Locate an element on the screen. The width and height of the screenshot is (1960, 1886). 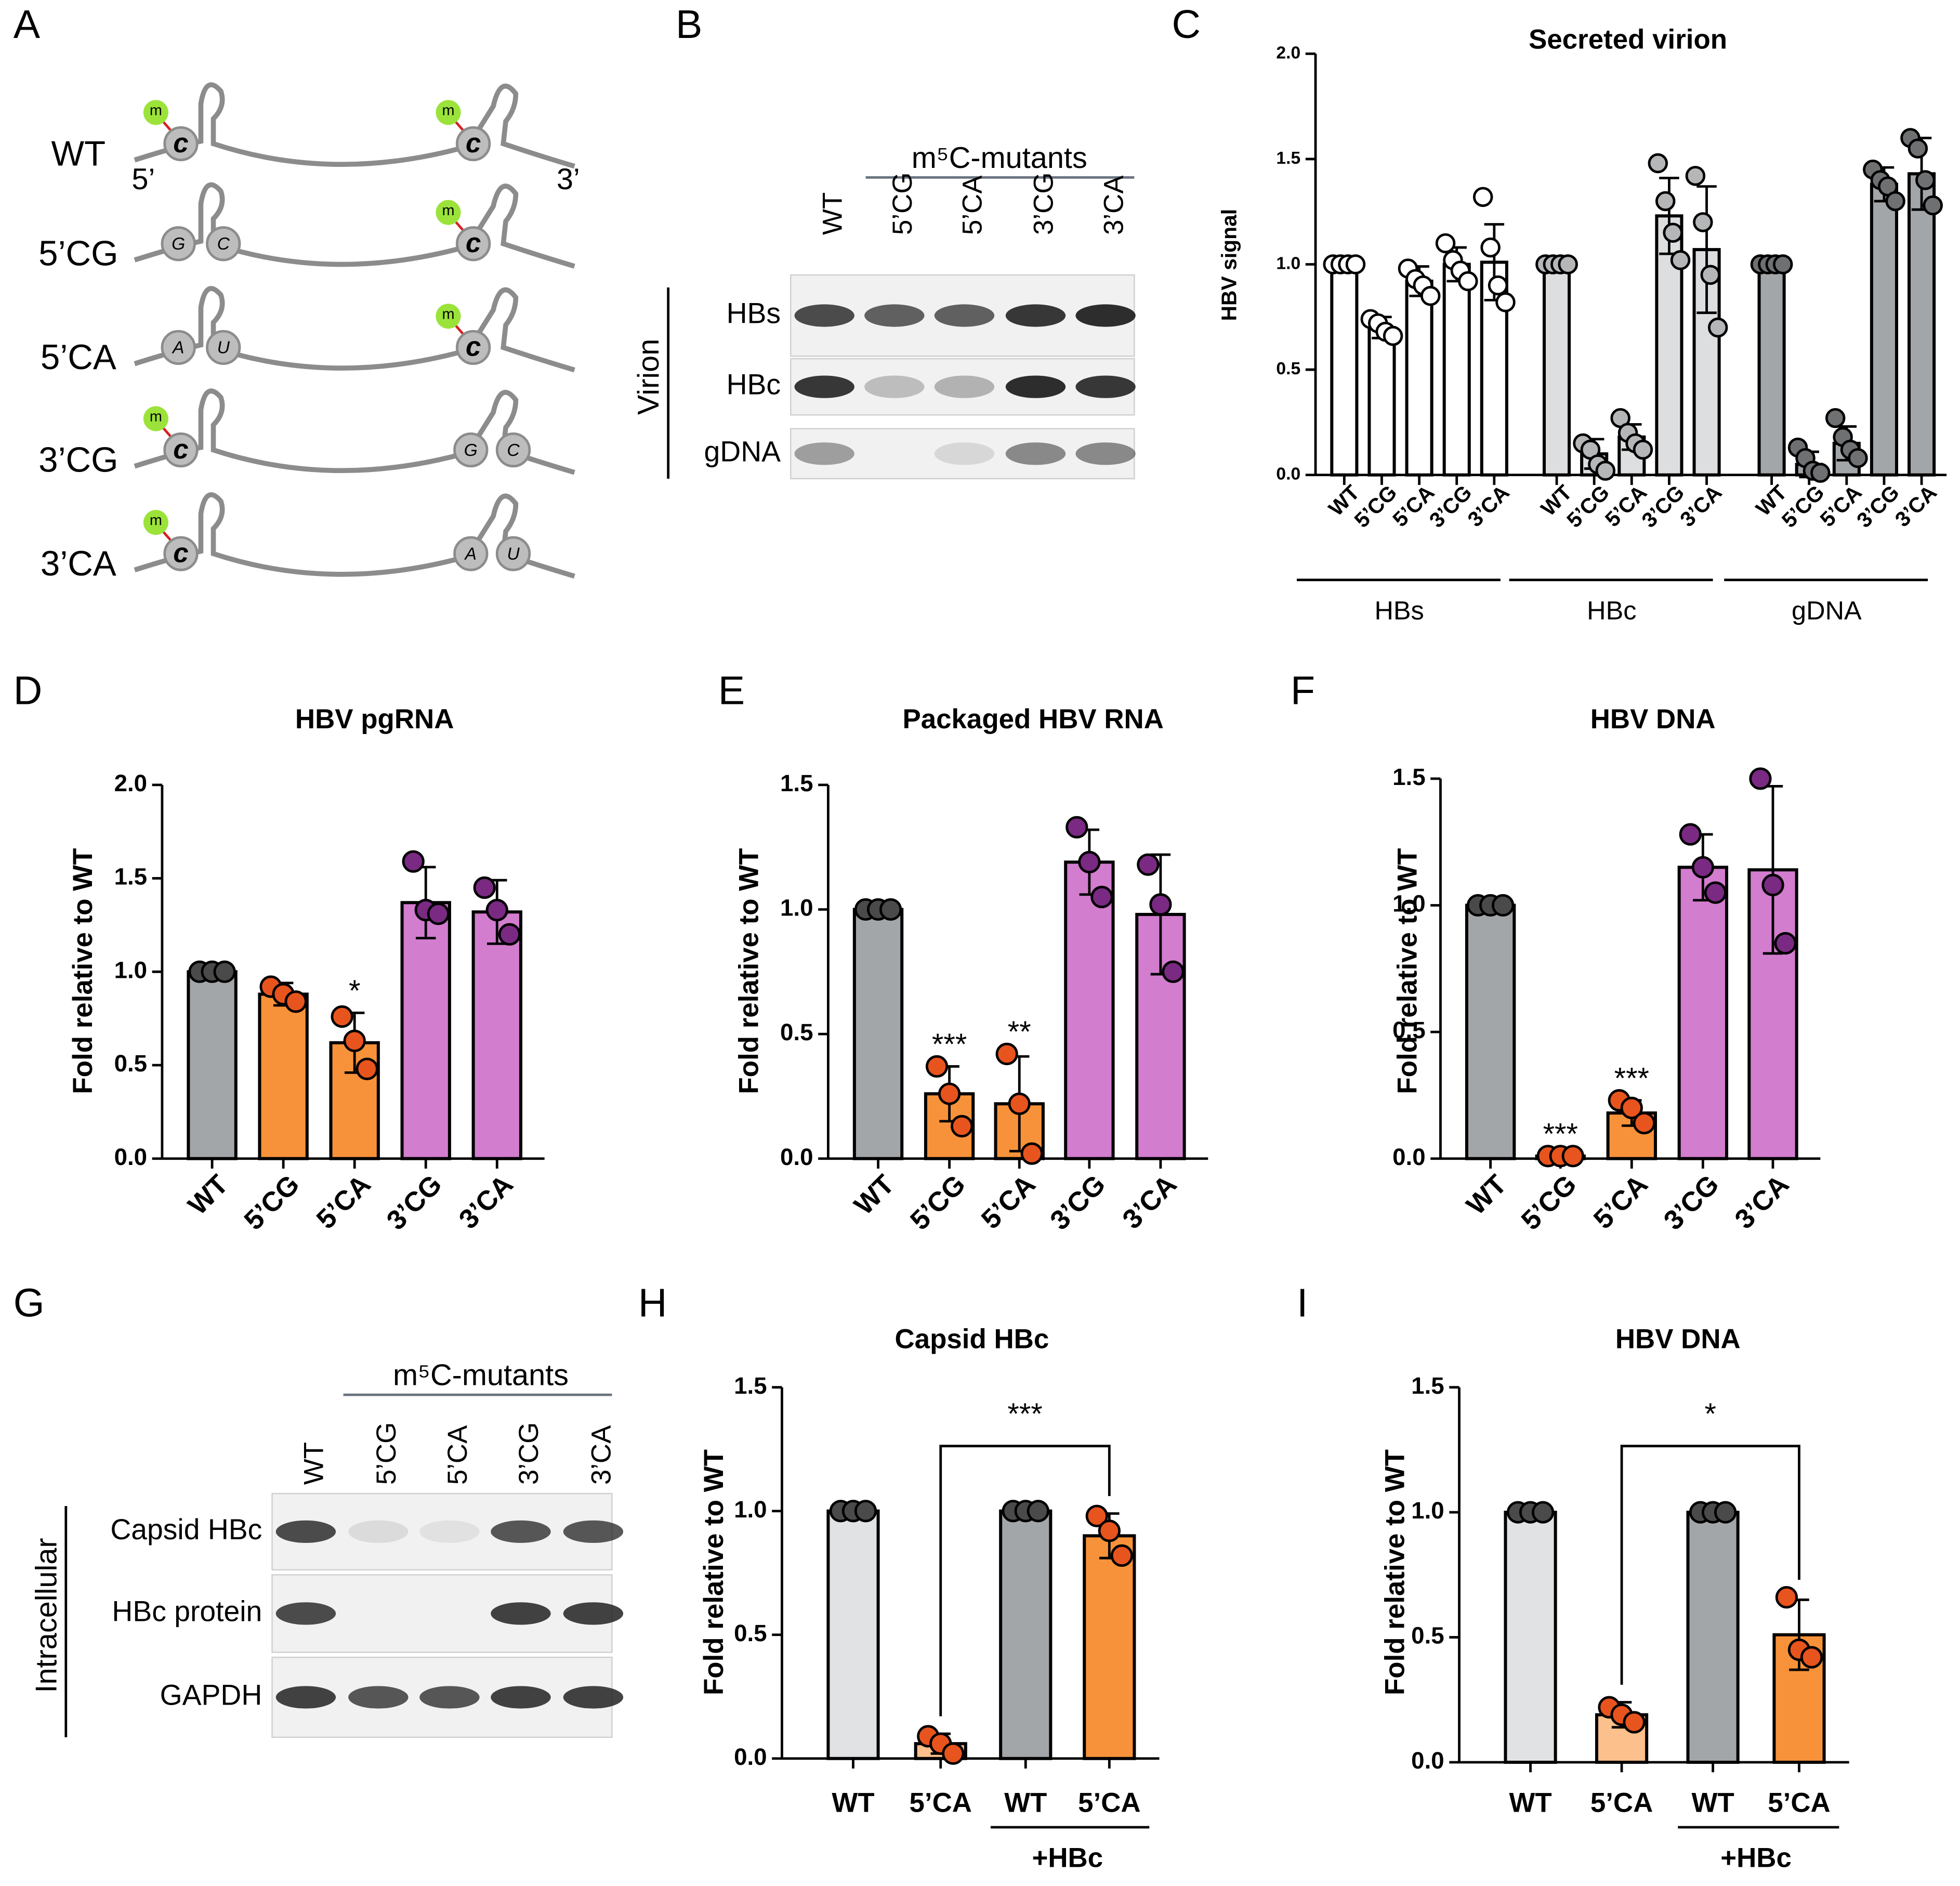
y-tick-label: 2.0 is located at coordinates (1288, 52).